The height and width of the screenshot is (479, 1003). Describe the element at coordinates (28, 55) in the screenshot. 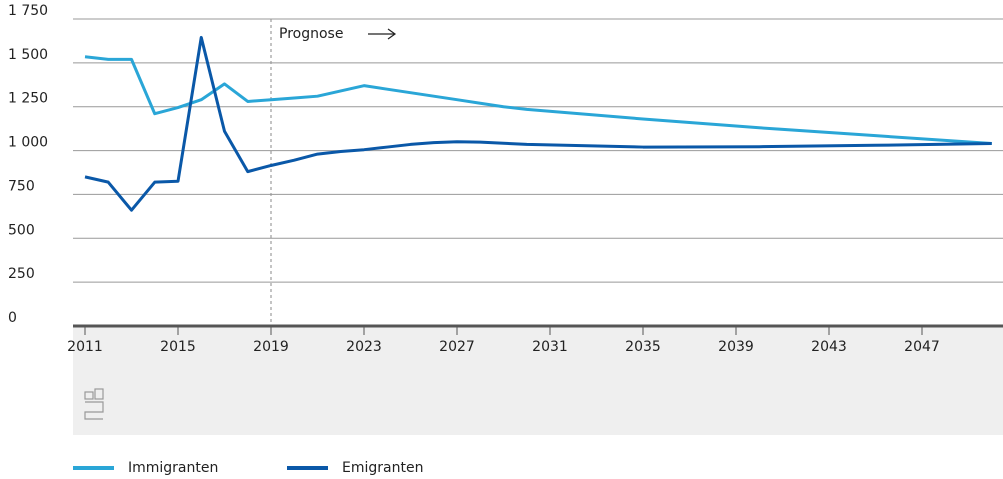

I see `y-tick-label: 1 500` at that location.